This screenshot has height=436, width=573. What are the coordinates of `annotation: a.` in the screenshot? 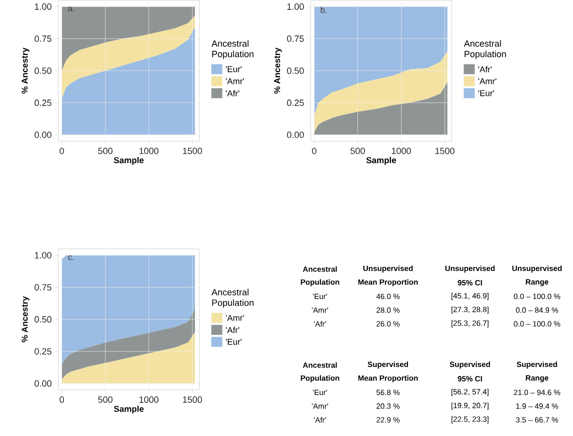 It's located at (71, 9).